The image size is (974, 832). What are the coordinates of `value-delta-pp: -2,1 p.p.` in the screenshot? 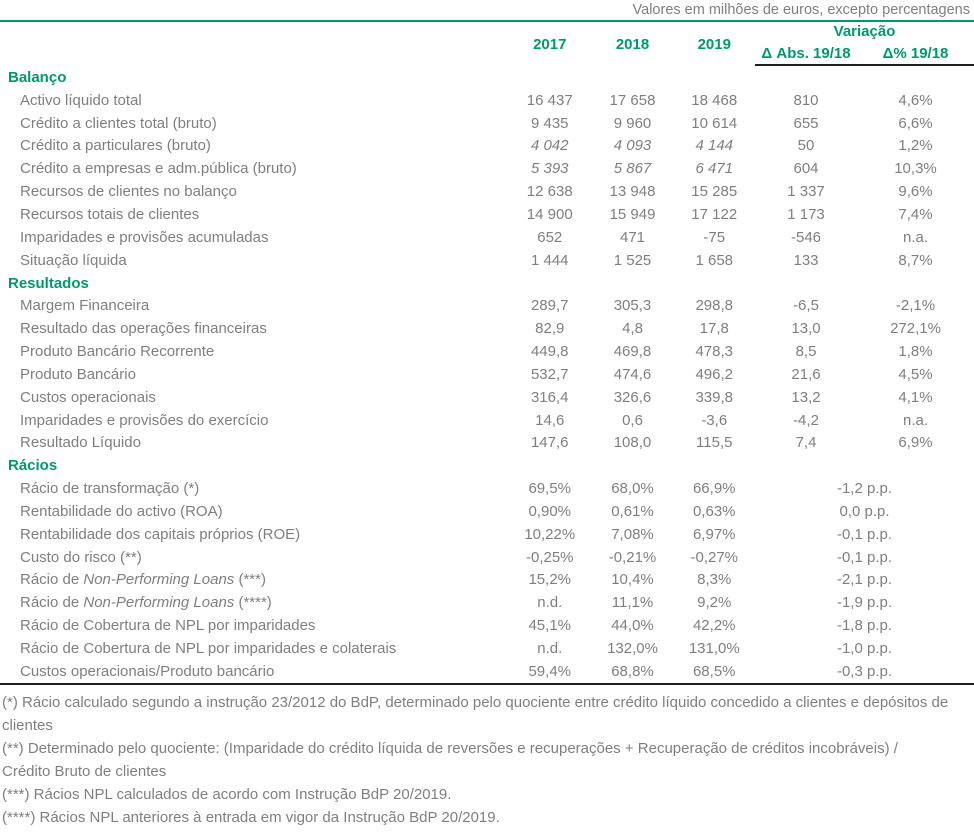 It's located at (864, 580).